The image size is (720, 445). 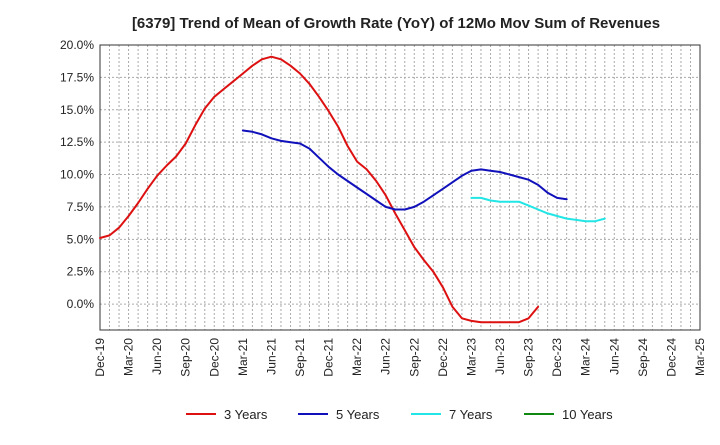 What do you see at coordinates (471, 414) in the screenshot?
I see `legend-label: 7 Years` at bounding box center [471, 414].